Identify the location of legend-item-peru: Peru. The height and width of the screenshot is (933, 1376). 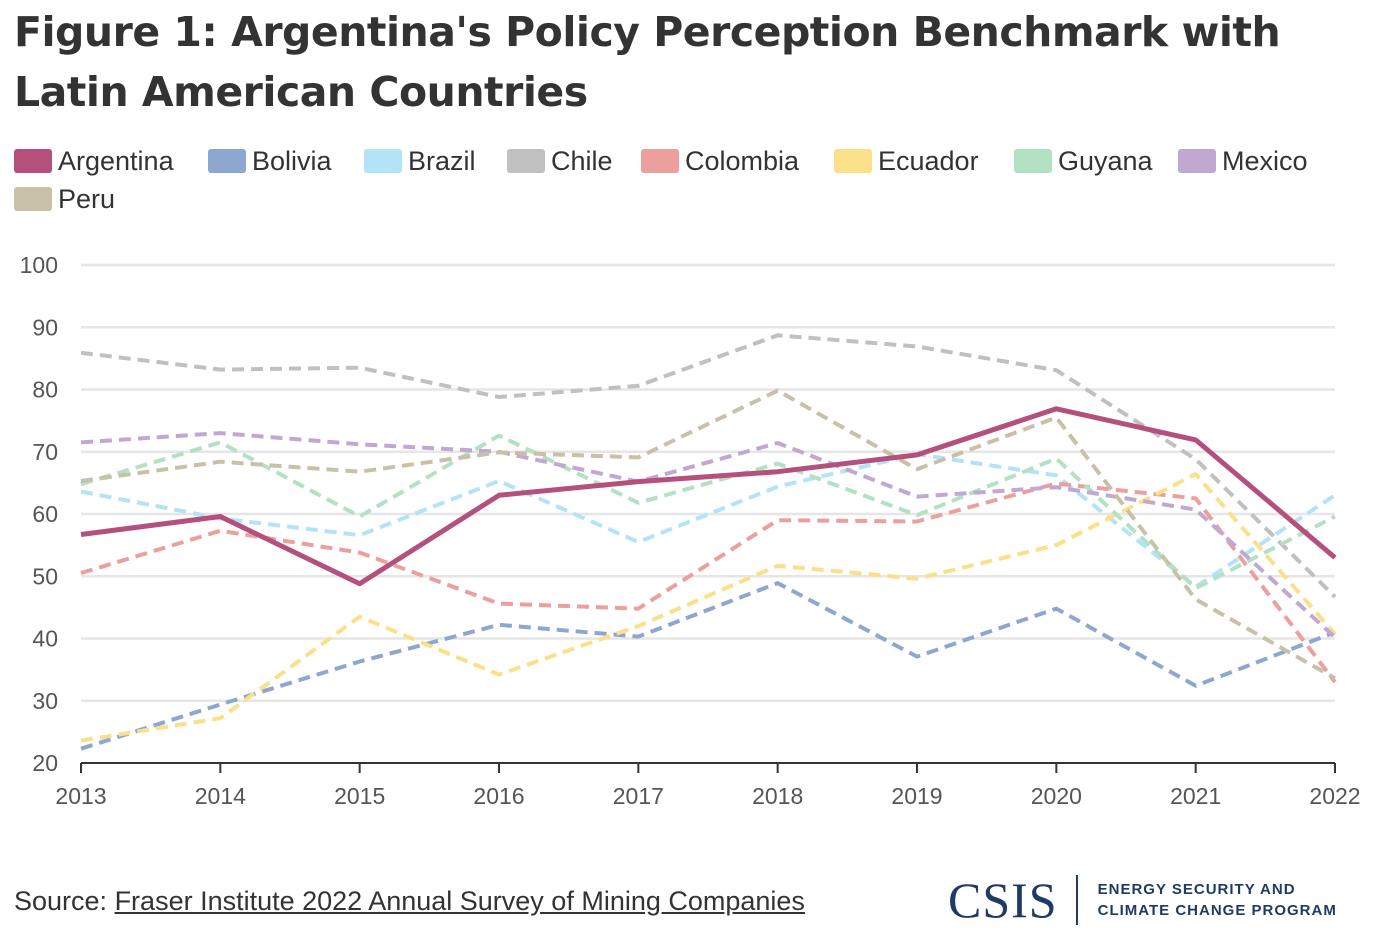
(64, 199).